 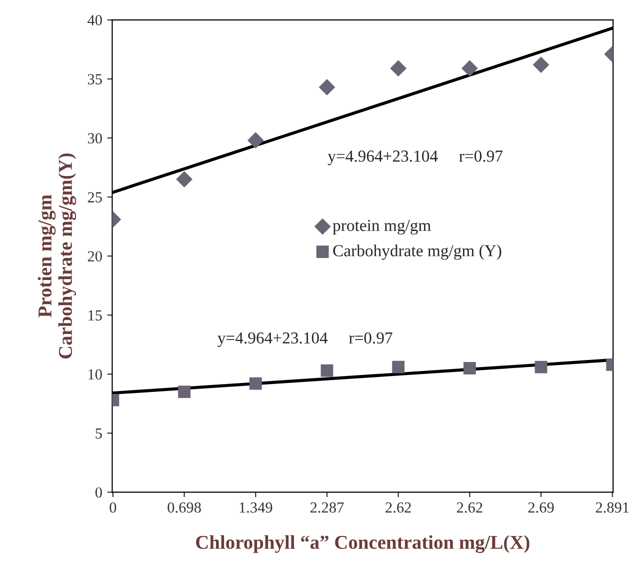 I want to click on x-tick-label: 0.698, so click(x=184, y=507).